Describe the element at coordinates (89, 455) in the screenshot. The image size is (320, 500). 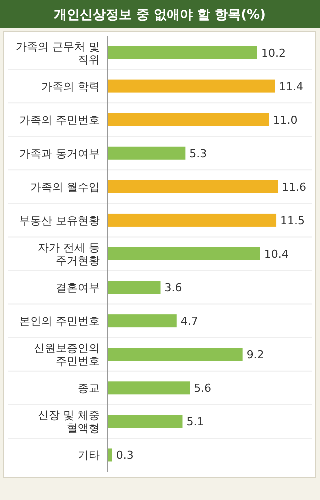
I see `y-tick-label: 기타` at that location.